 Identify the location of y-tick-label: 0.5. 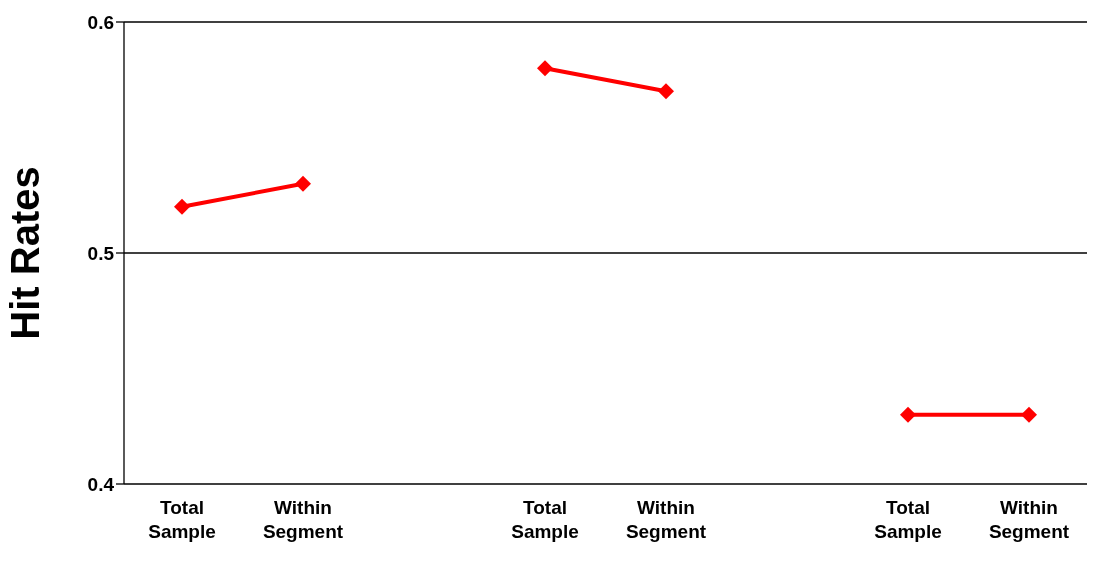
(101, 253).